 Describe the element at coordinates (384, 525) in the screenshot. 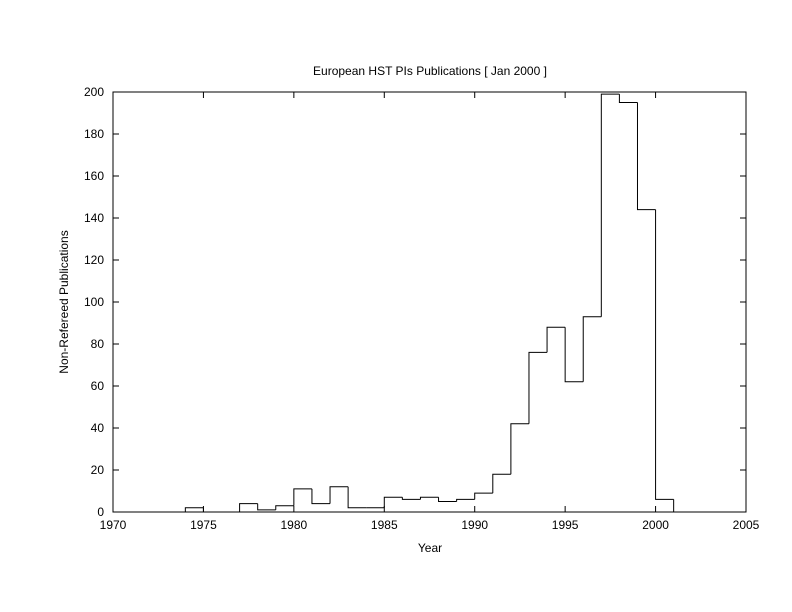

I see `x-tick-label: 1985` at that location.